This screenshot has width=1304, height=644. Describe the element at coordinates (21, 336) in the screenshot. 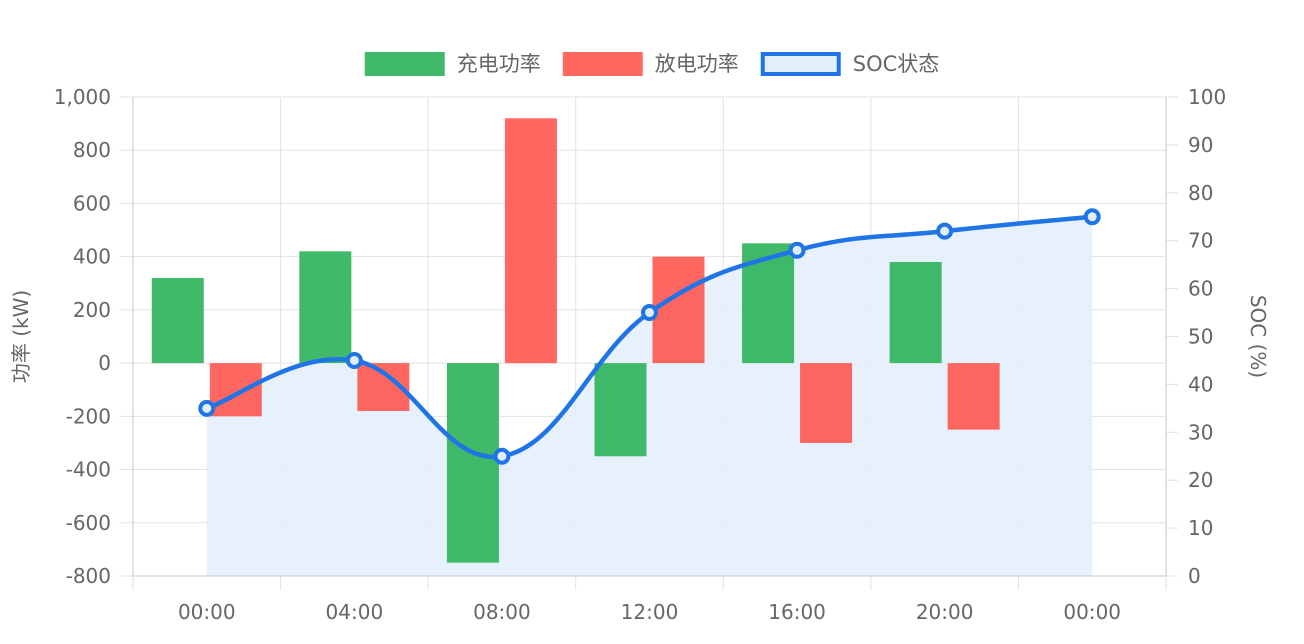

I see `y-left-axis-title: 功率 (kW)` at that location.